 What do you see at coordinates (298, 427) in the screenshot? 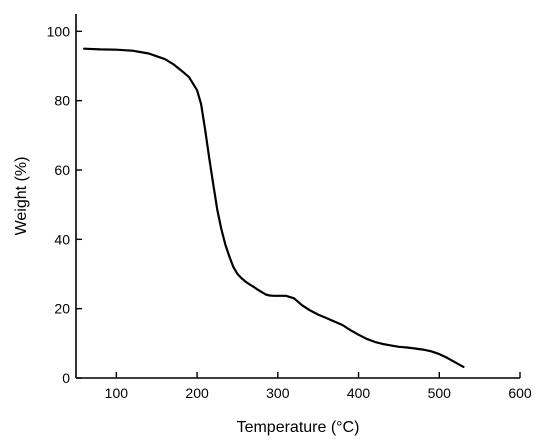
I see `x-axis-label: Temperature (°C)` at bounding box center [298, 427].